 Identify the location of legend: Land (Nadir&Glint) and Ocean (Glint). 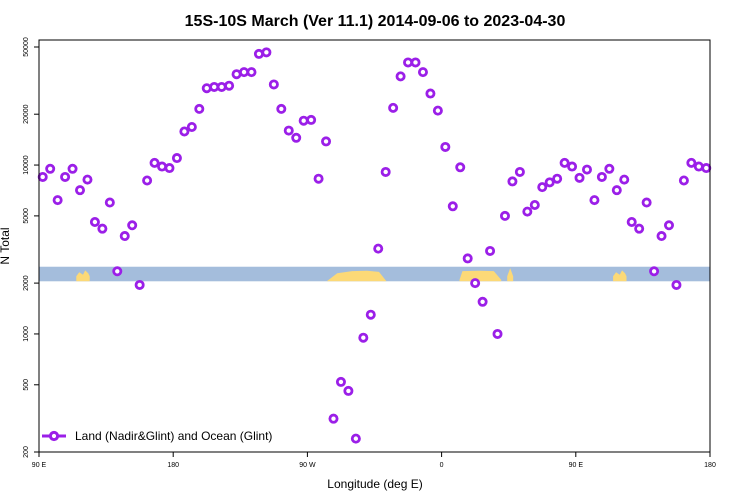
(157, 436).